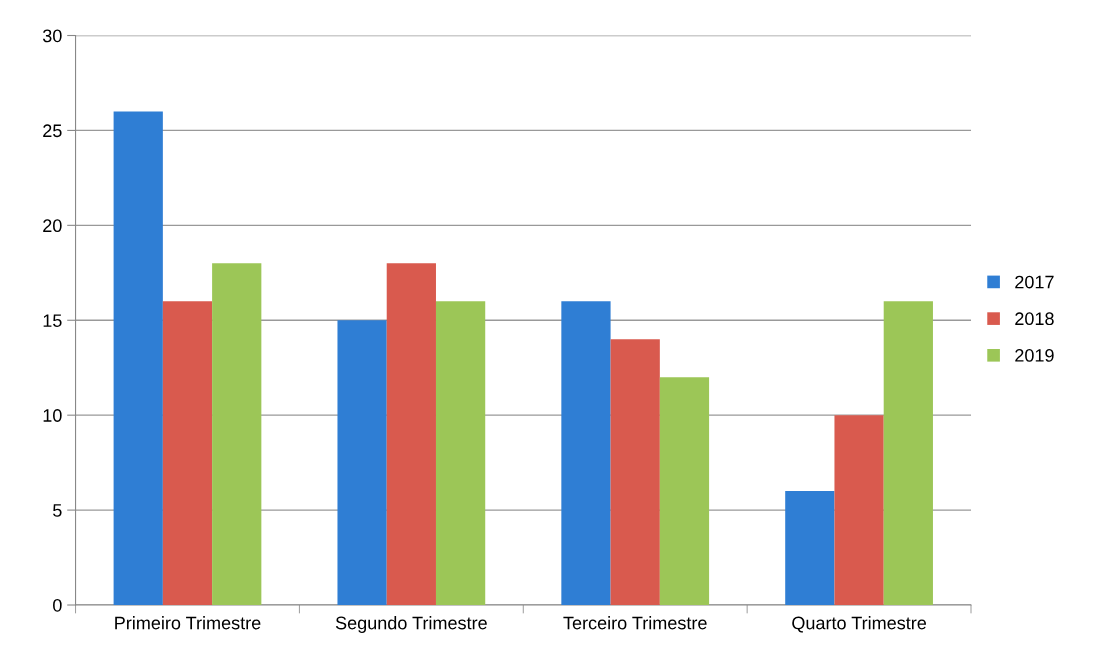 The image size is (1111, 670). I want to click on x-tick-label: Quarto Trimestre, so click(859, 624).